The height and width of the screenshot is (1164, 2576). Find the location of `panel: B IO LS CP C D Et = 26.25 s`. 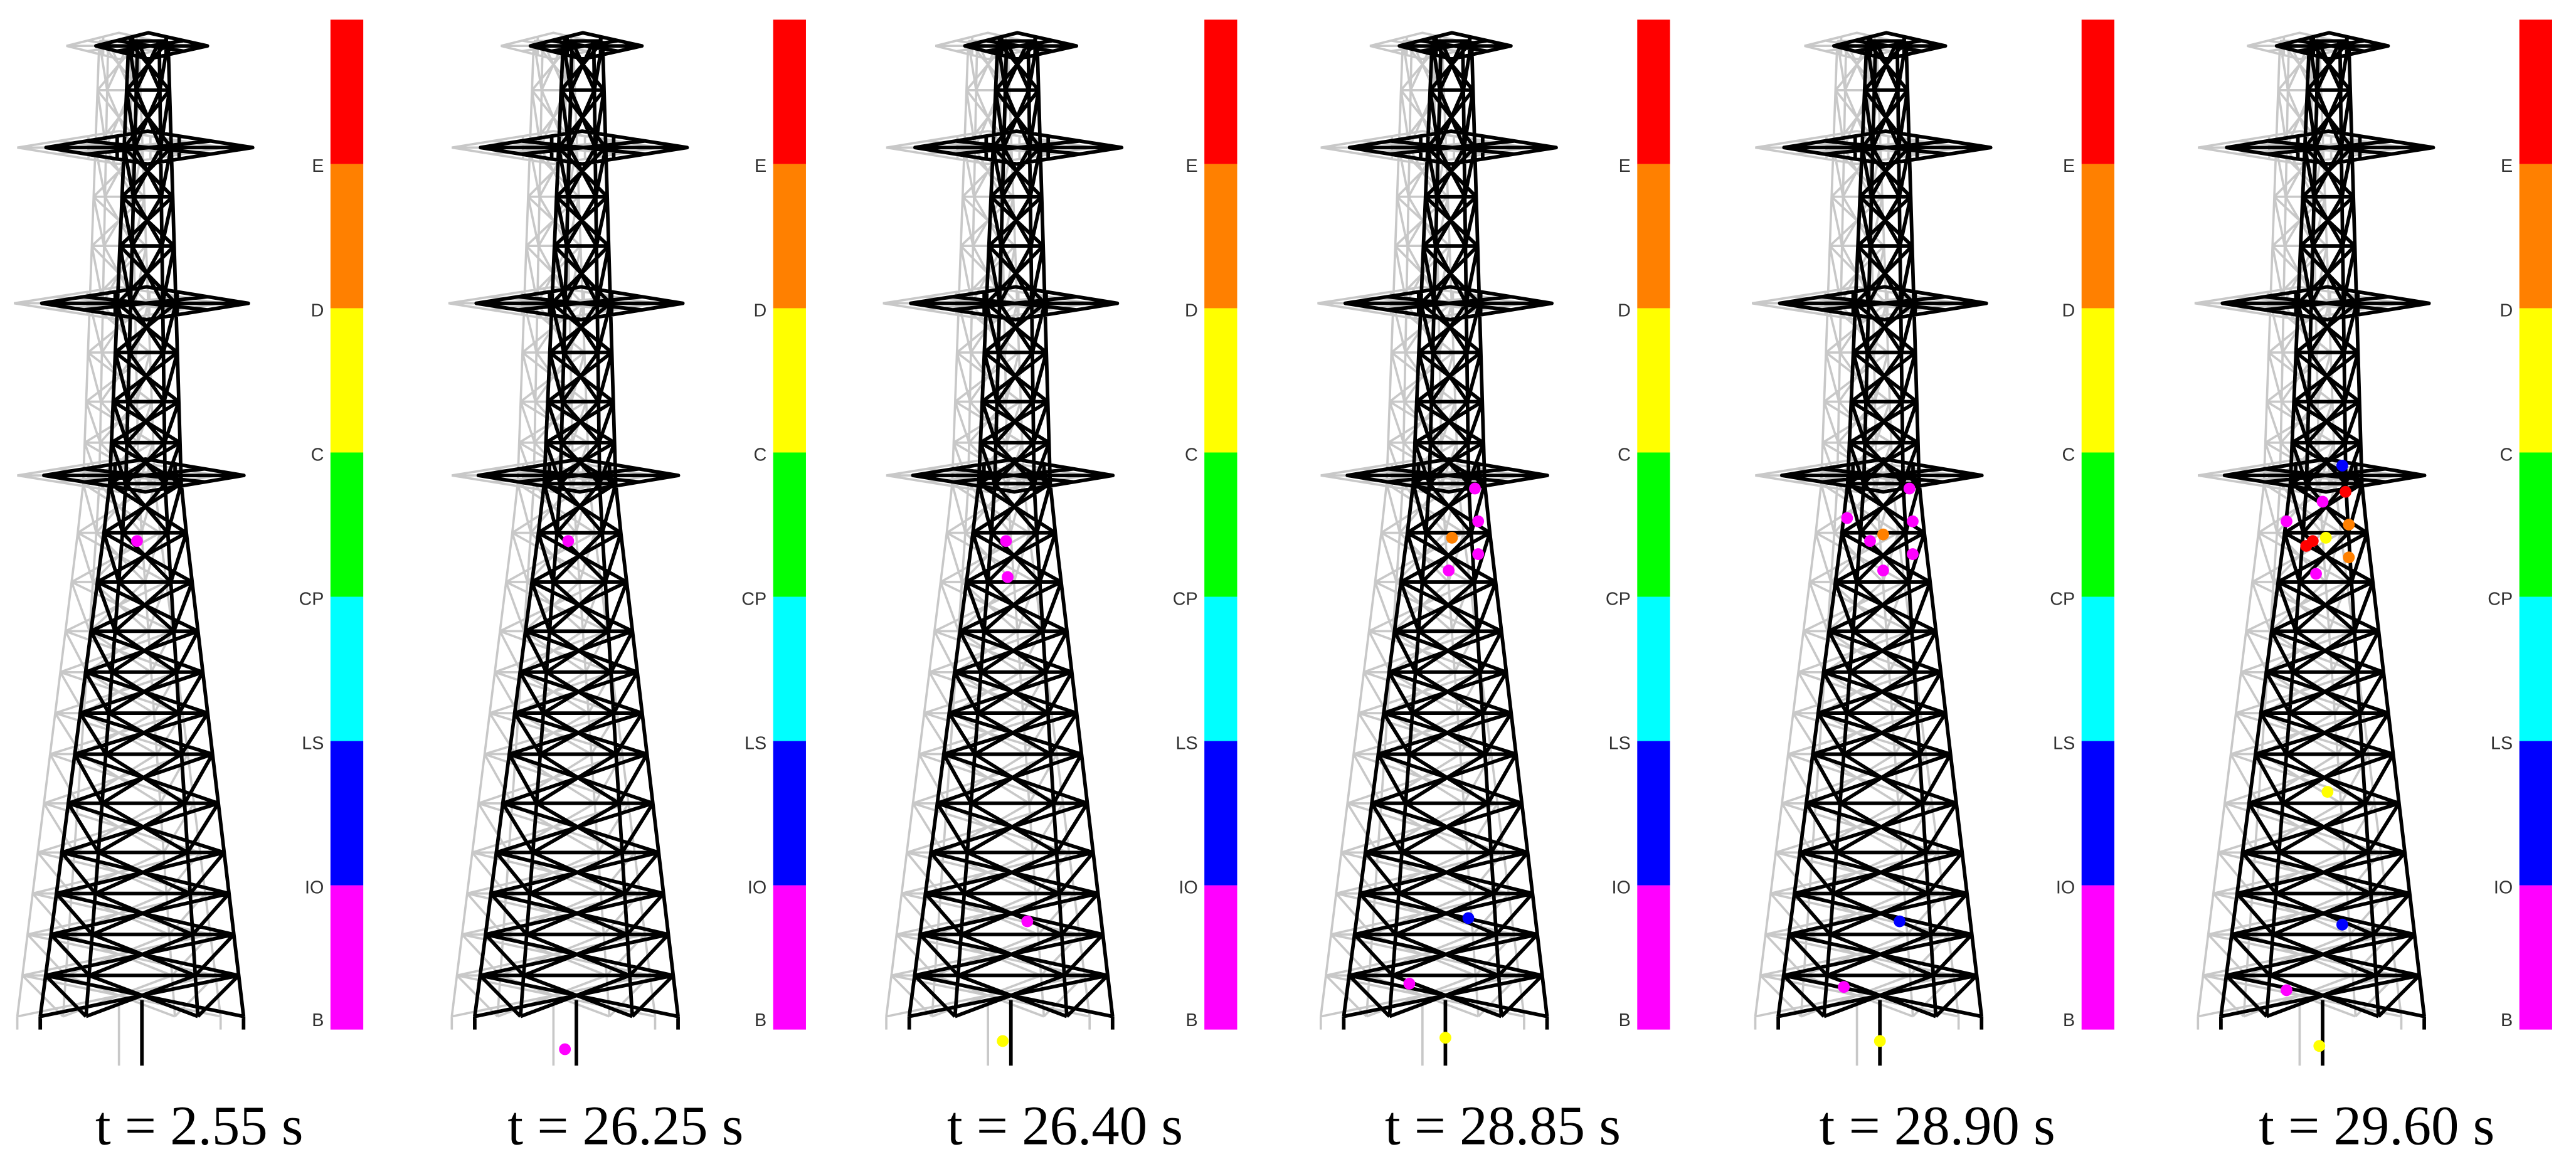

panel: B IO LS CP C D Et = 26.25 s is located at coordinates (627, 588).